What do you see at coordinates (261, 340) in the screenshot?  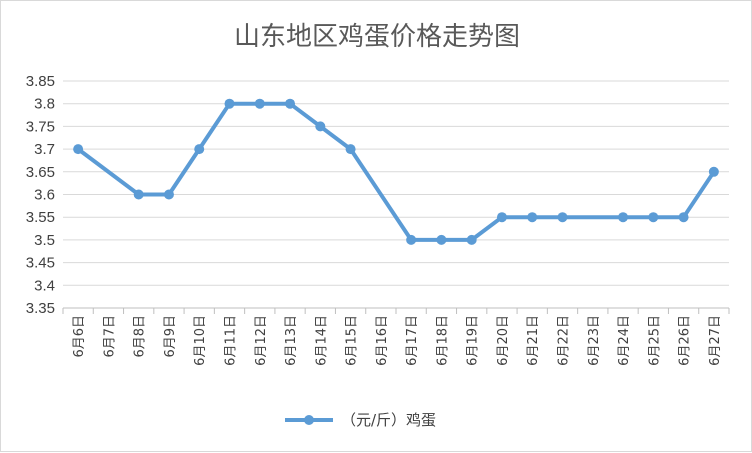 I see `x-tick-label: 6月12日` at bounding box center [261, 340].